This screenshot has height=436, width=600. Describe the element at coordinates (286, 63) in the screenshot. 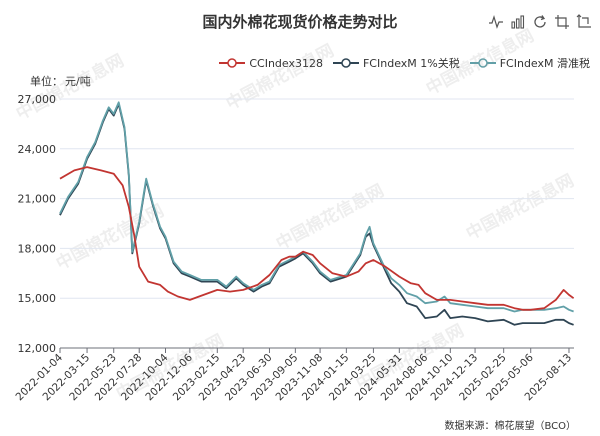

I see `legend-label-ccindex: CCIndex3128` at that location.